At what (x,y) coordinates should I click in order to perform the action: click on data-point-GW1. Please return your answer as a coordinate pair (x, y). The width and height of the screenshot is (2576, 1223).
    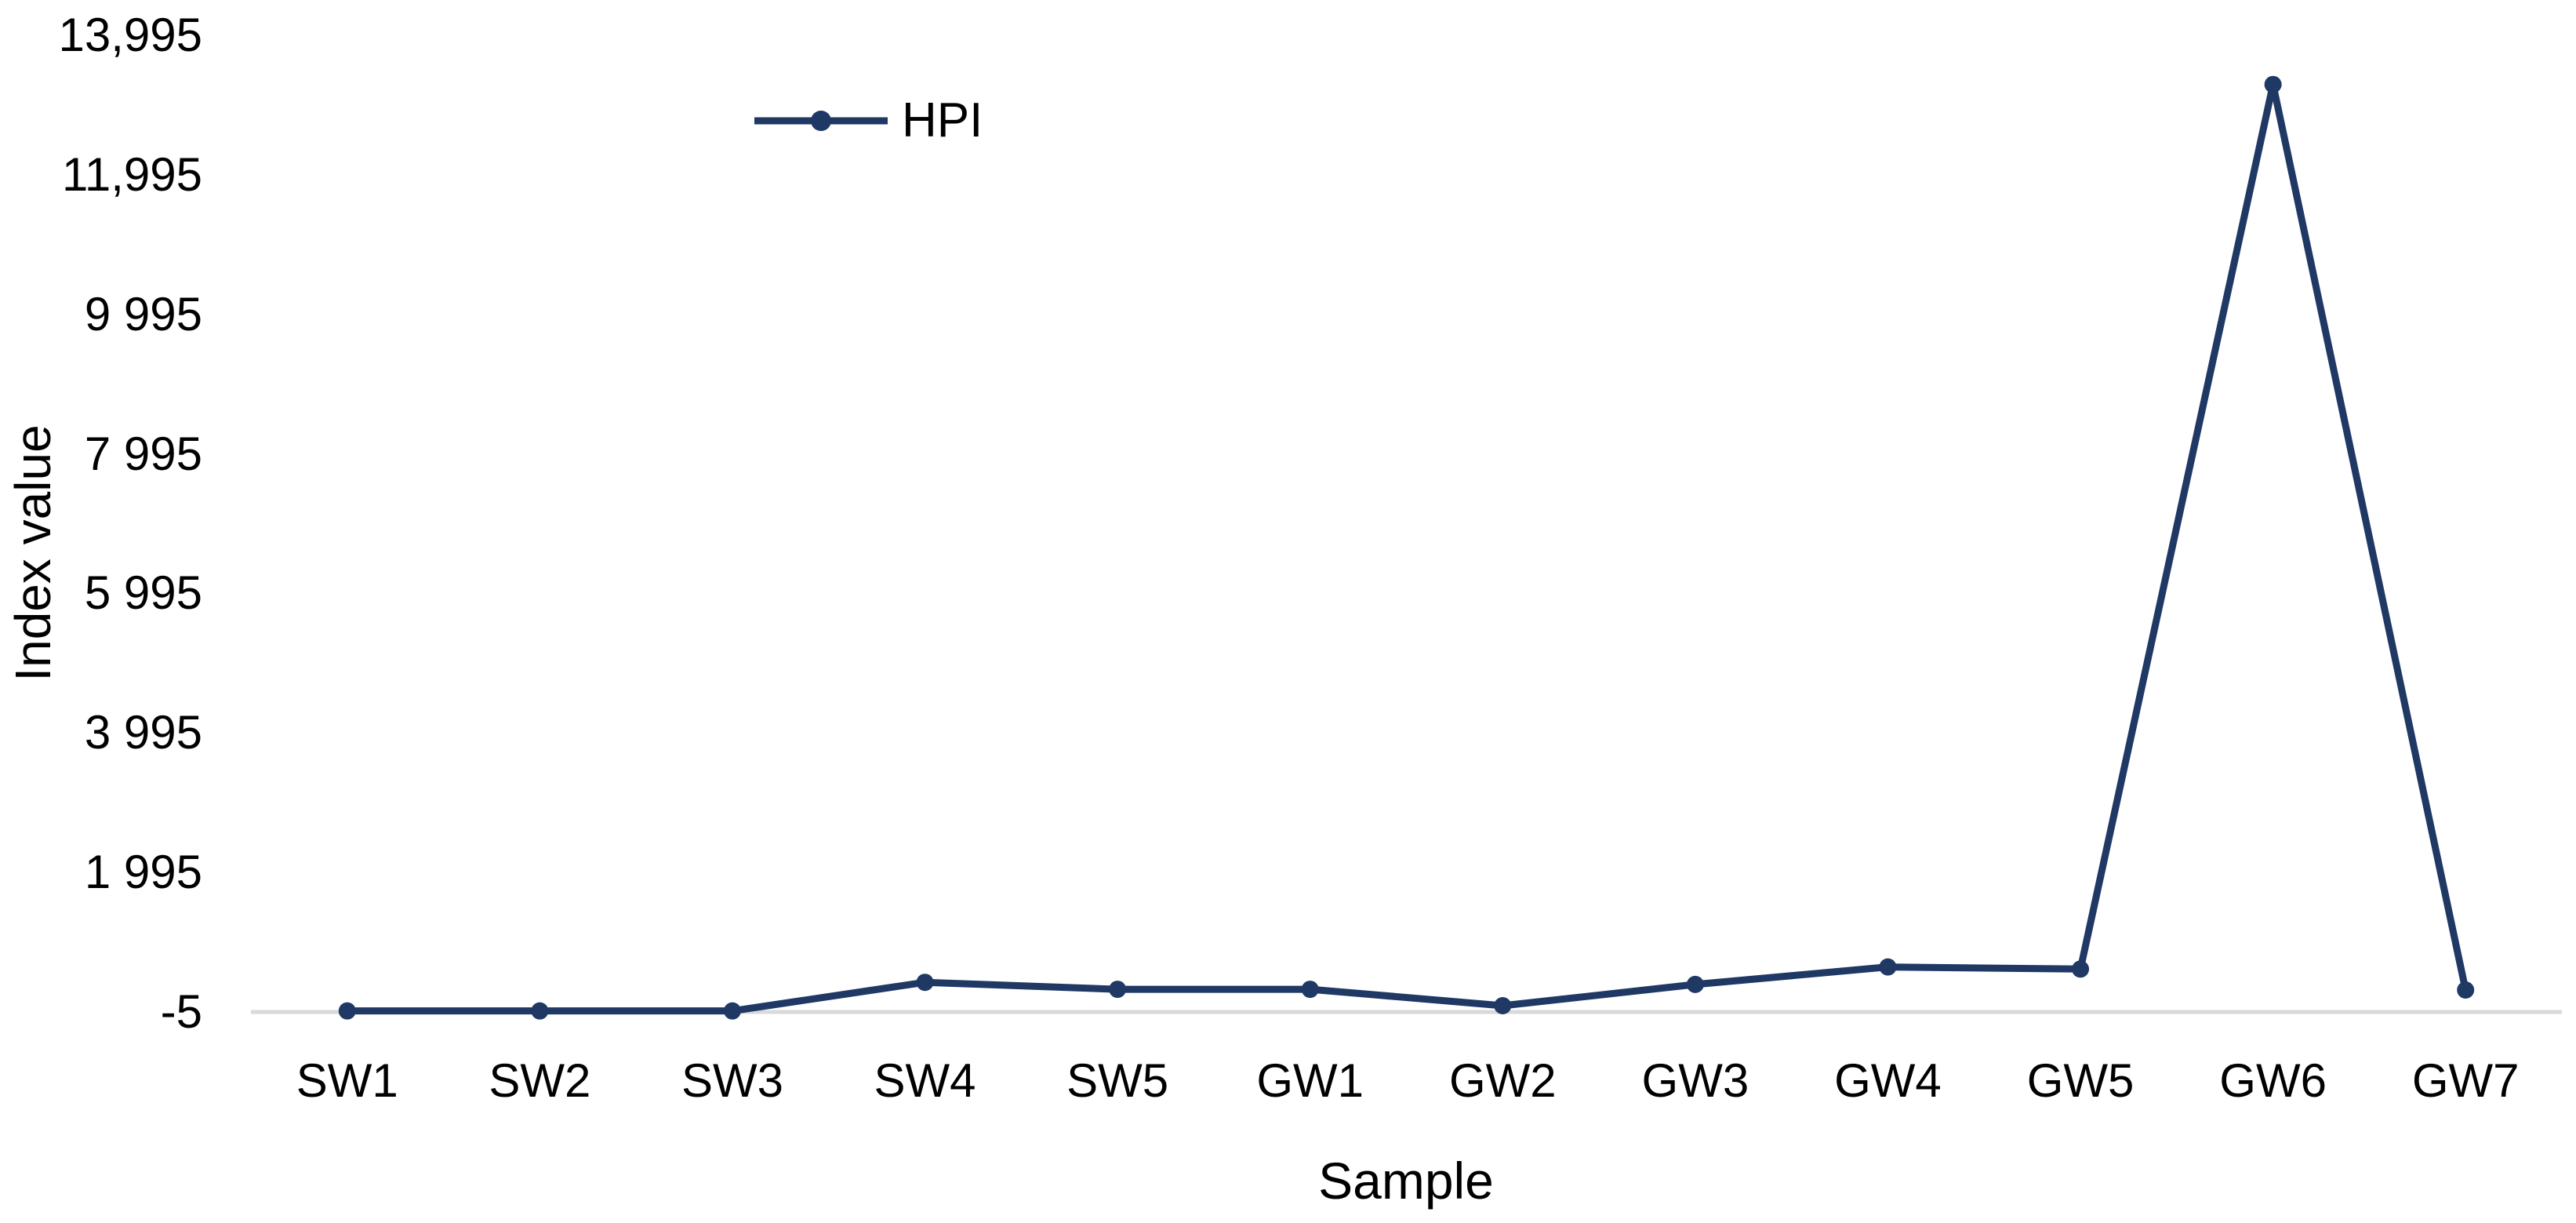
    Looking at the image, I should click on (1310, 990).